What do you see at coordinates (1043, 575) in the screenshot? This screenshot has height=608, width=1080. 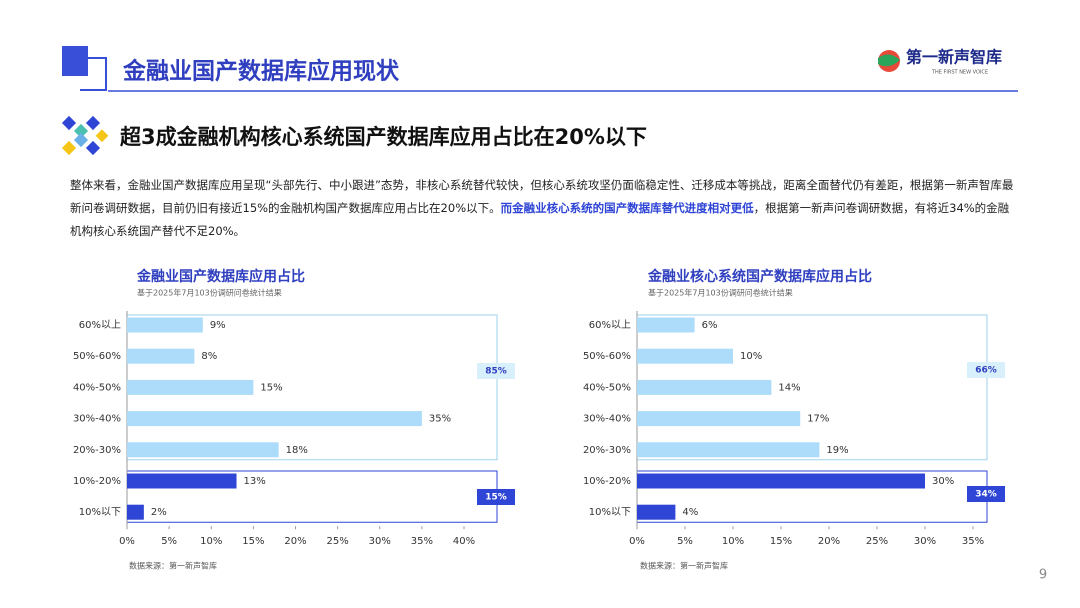 I see `page-number: 9` at bounding box center [1043, 575].